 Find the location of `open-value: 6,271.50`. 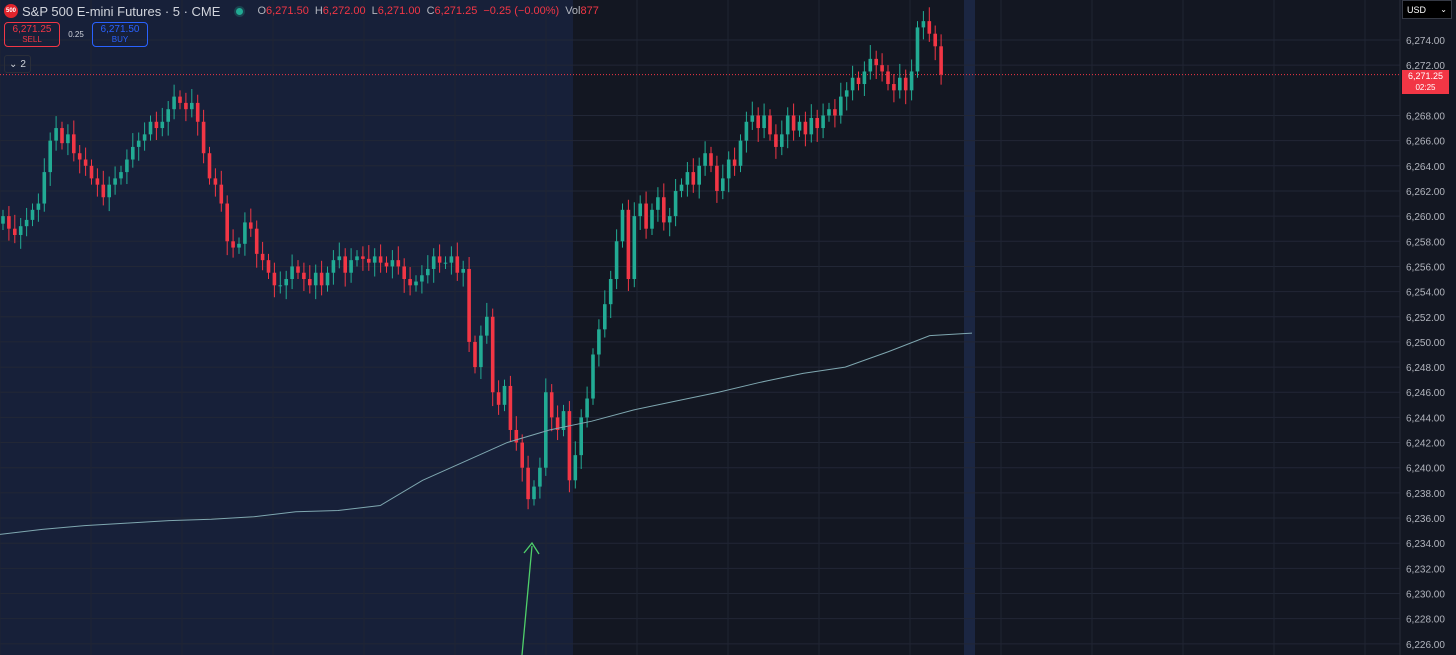

open-value: 6,271.50 is located at coordinates (287, 11).